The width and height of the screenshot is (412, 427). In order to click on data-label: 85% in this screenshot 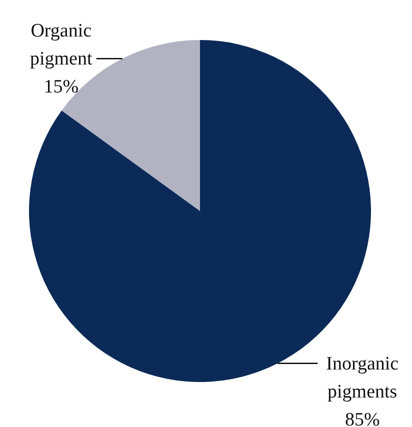, I will do `click(362, 418)`.